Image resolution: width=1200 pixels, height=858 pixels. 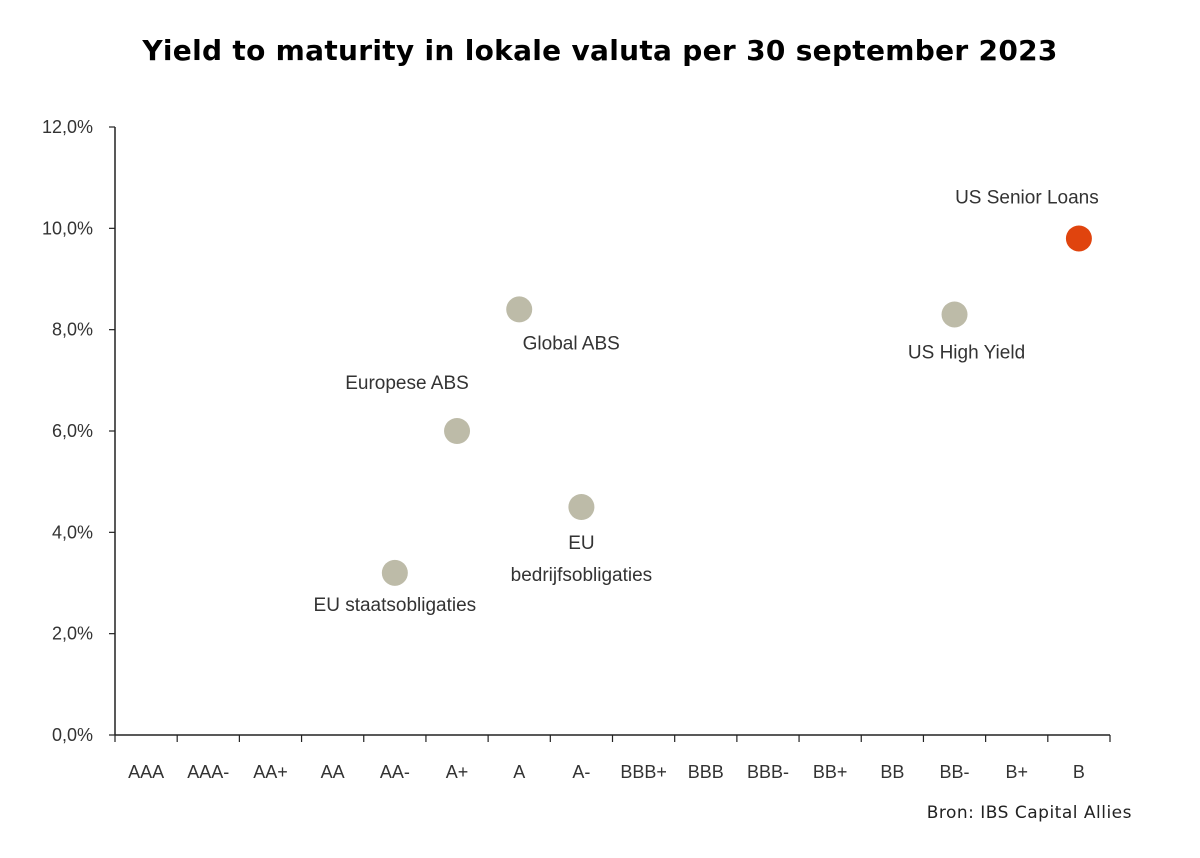 What do you see at coordinates (768, 772) in the screenshot?
I see `x-tick-label: BBB-` at bounding box center [768, 772].